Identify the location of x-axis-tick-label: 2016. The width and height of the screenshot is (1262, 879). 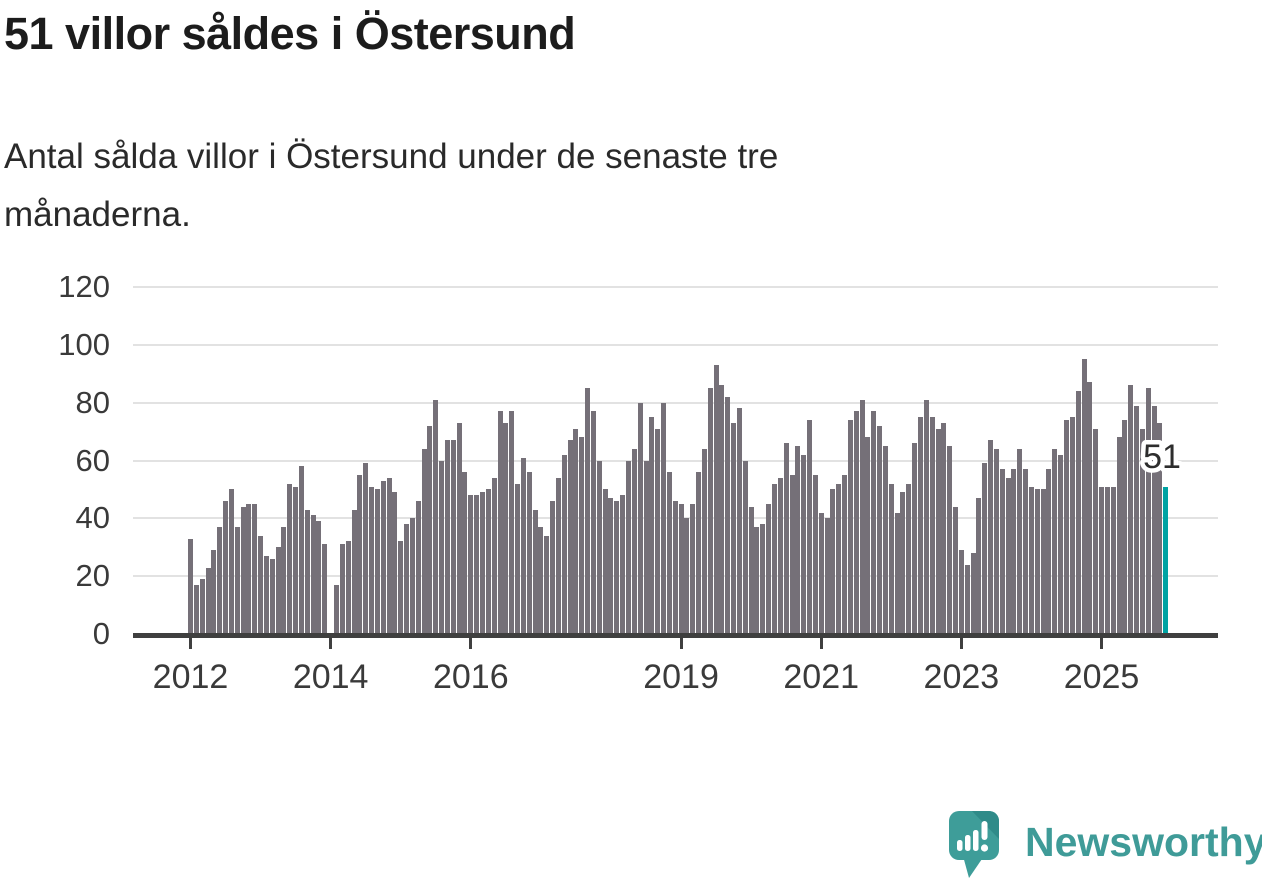
(470, 677).